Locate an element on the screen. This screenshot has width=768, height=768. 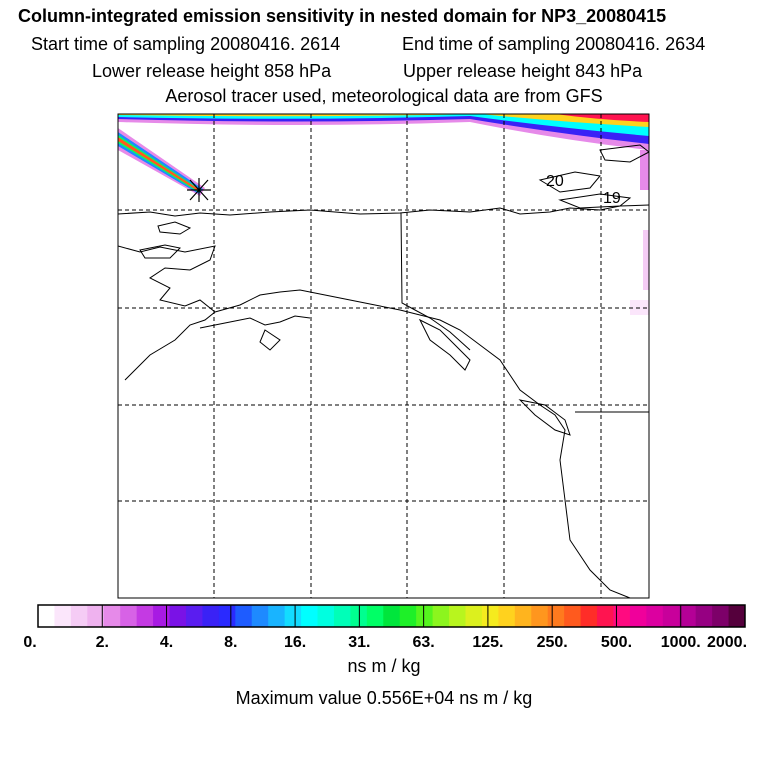
sensitivity-plume-top-core is located at coordinates (383, 125).